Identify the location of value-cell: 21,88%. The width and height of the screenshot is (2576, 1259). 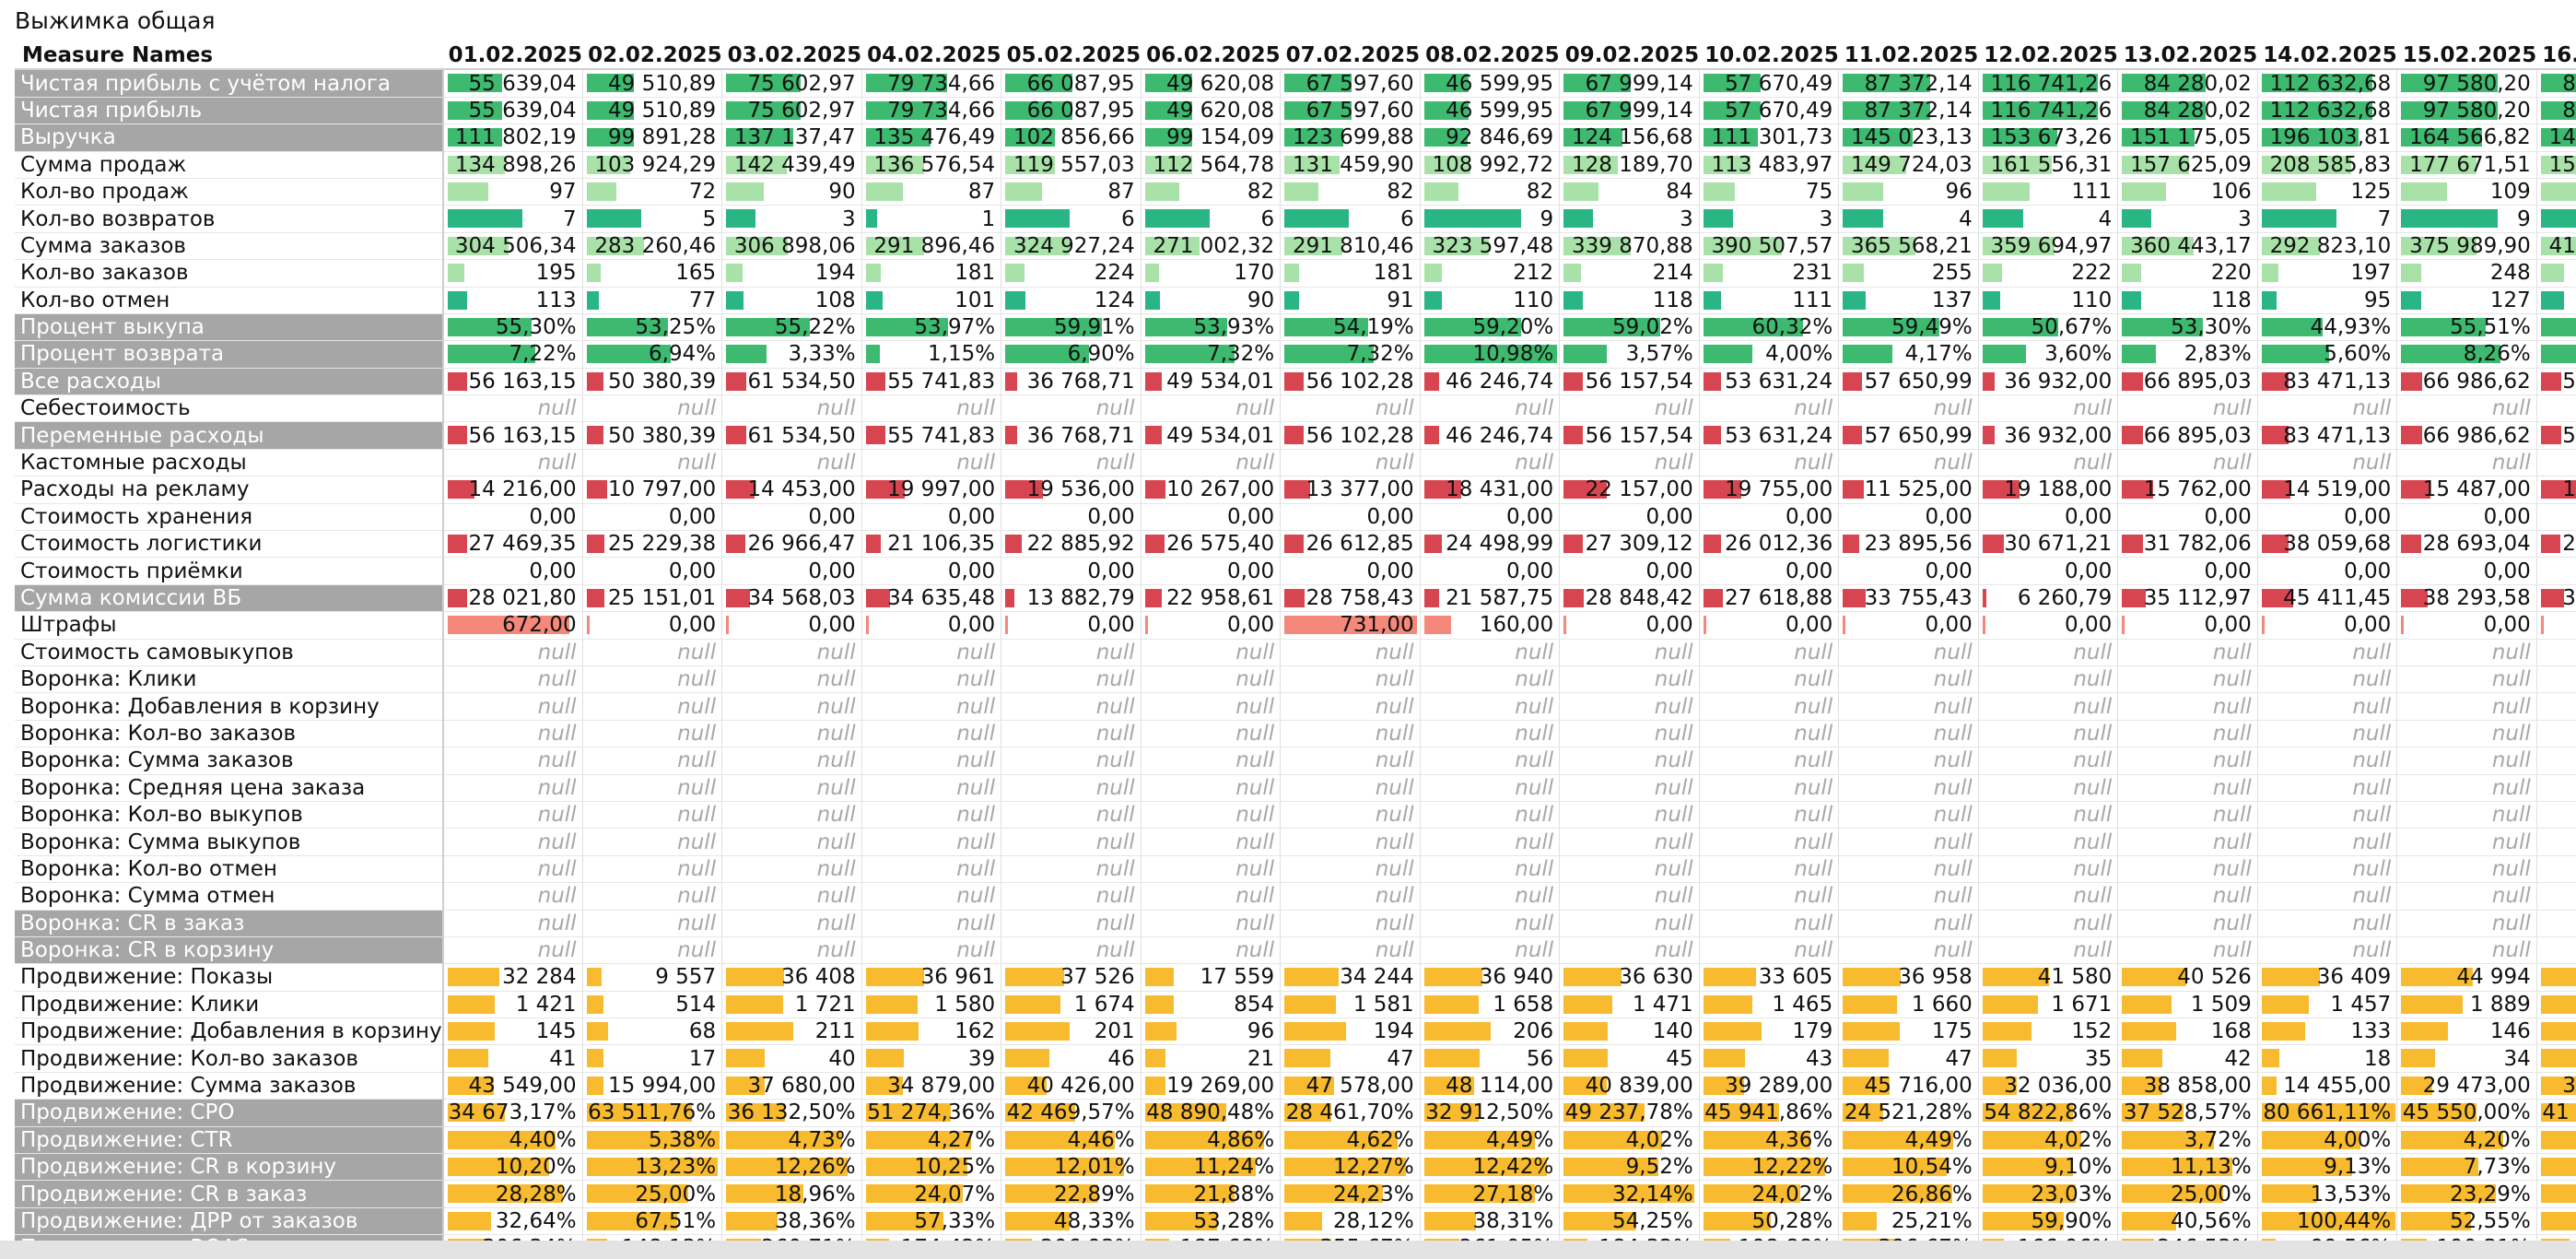
(1211, 1194).